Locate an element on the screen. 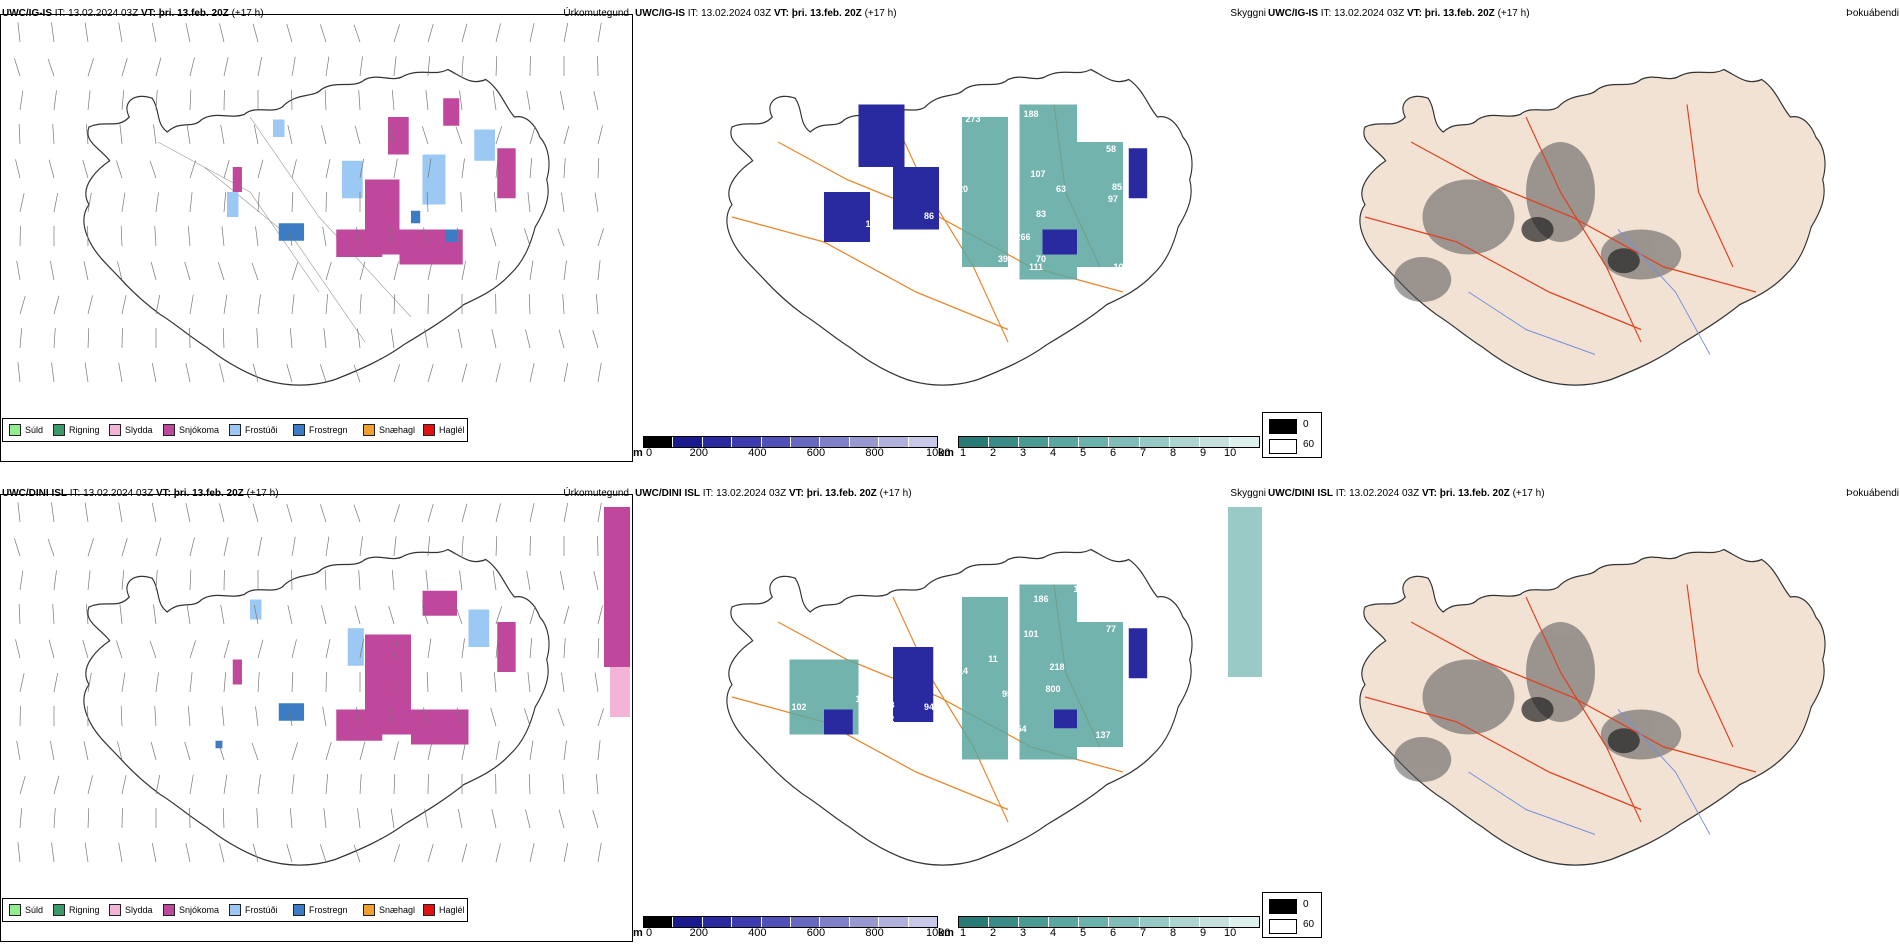 The width and height of the screenshot is (1900, 950). legend-label: Frostúði is located at coordinates (261, 910).